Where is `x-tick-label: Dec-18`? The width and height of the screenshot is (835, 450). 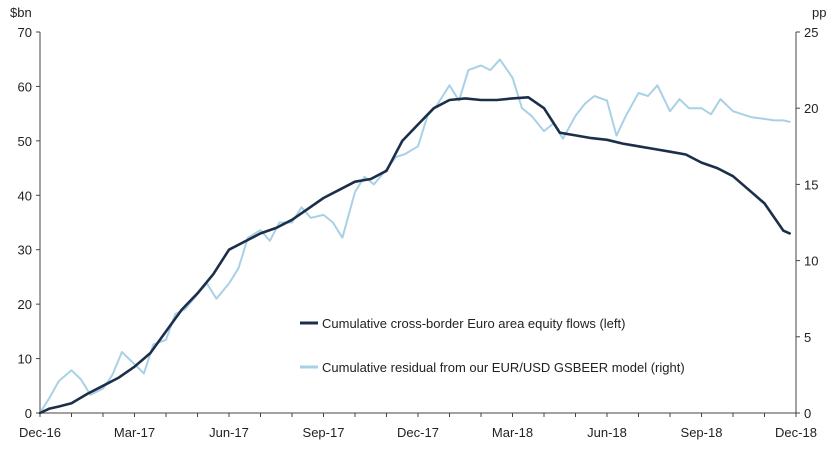 x-tick-label: Dec-18 is located at coordinates (796, 432).